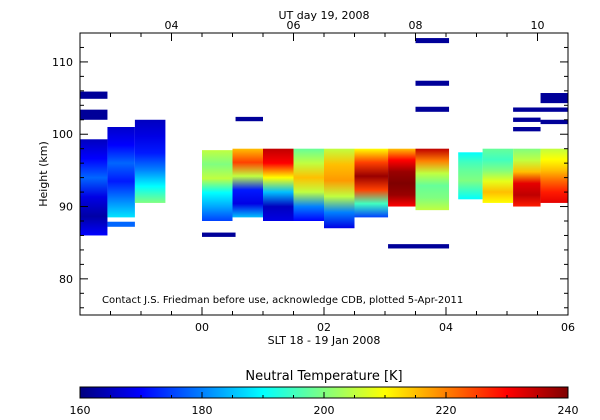 The image size is (600, 420). I want to click on chart-top-title: UT day 19, 2008, so click(324, 15).